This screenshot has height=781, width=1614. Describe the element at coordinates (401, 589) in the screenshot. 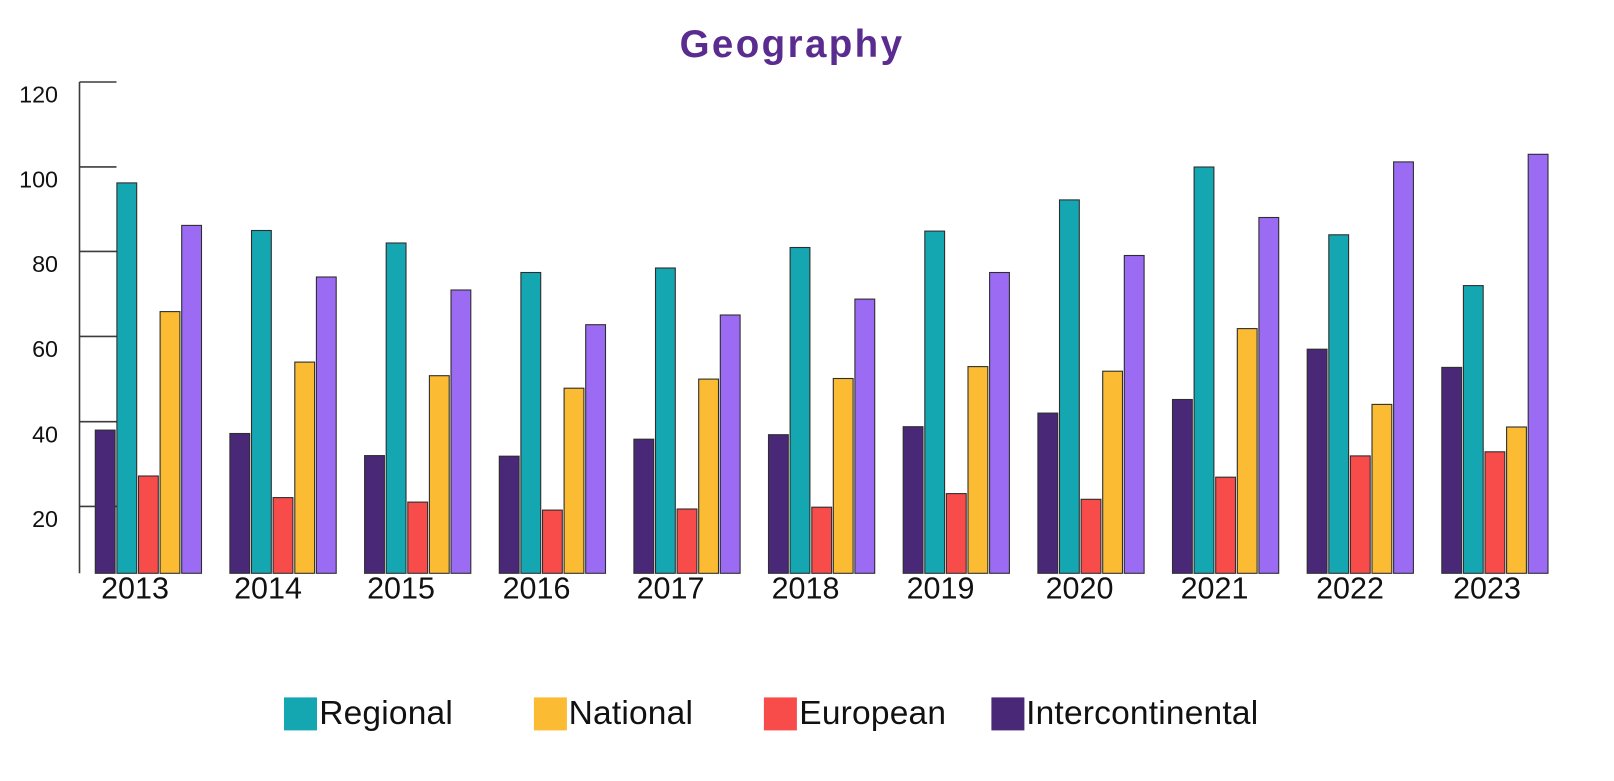

I see `svg-text: 2015` at that location.